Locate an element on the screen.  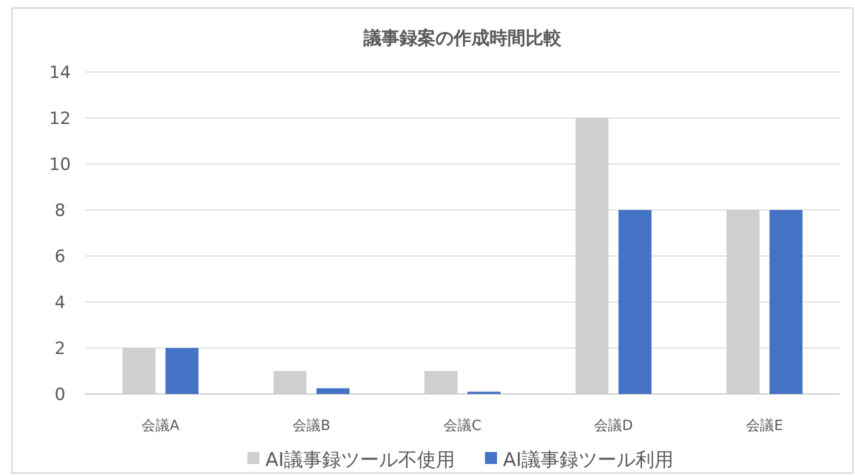
legend-label: AI議事録ツール不使用 is located at coordinates (360, 460).